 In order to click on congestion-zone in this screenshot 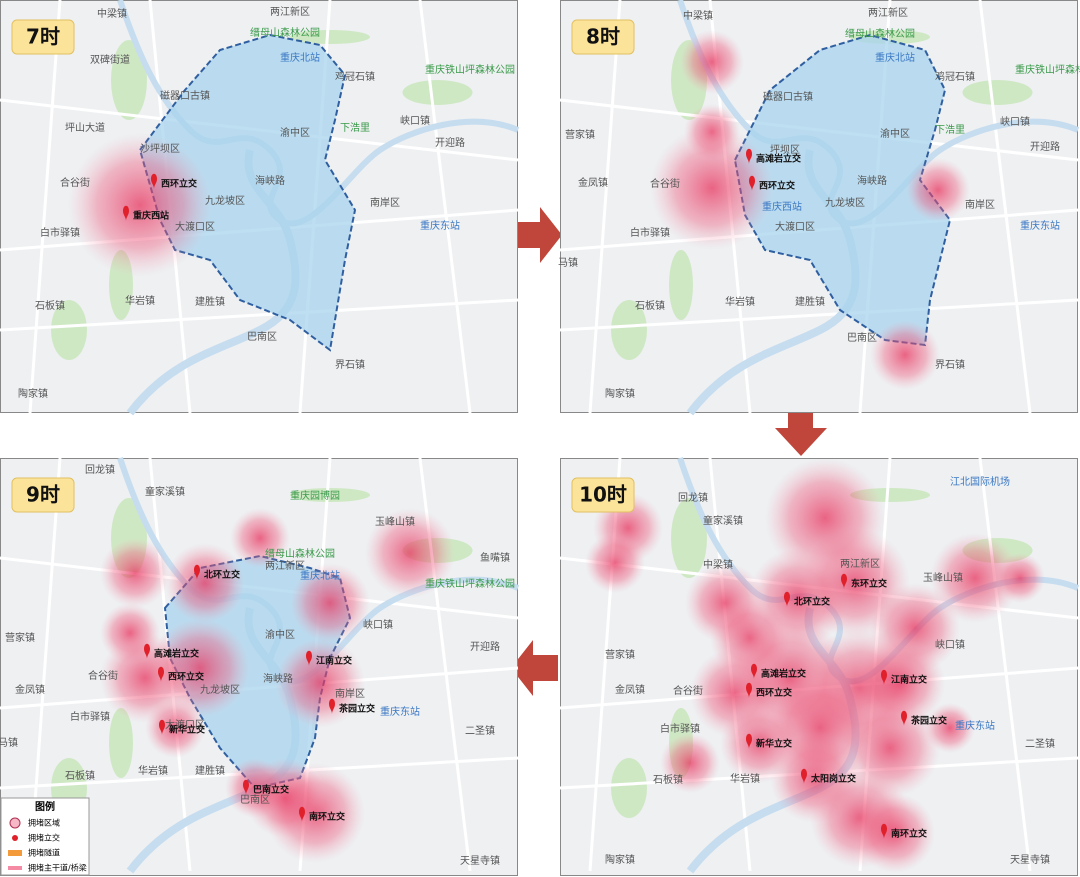, I will do `click(842, 190)`.